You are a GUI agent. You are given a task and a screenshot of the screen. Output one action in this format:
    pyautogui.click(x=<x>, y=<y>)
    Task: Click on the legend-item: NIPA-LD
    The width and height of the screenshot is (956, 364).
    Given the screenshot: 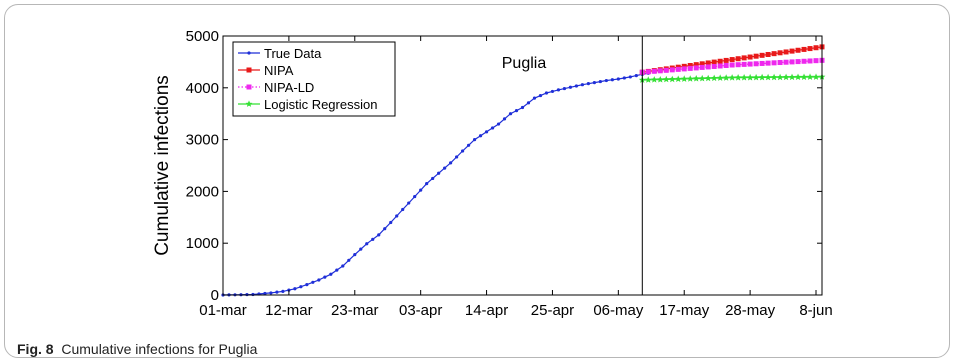 What is the action you would take?
    pyautogui.click(x=276, y=87)
    